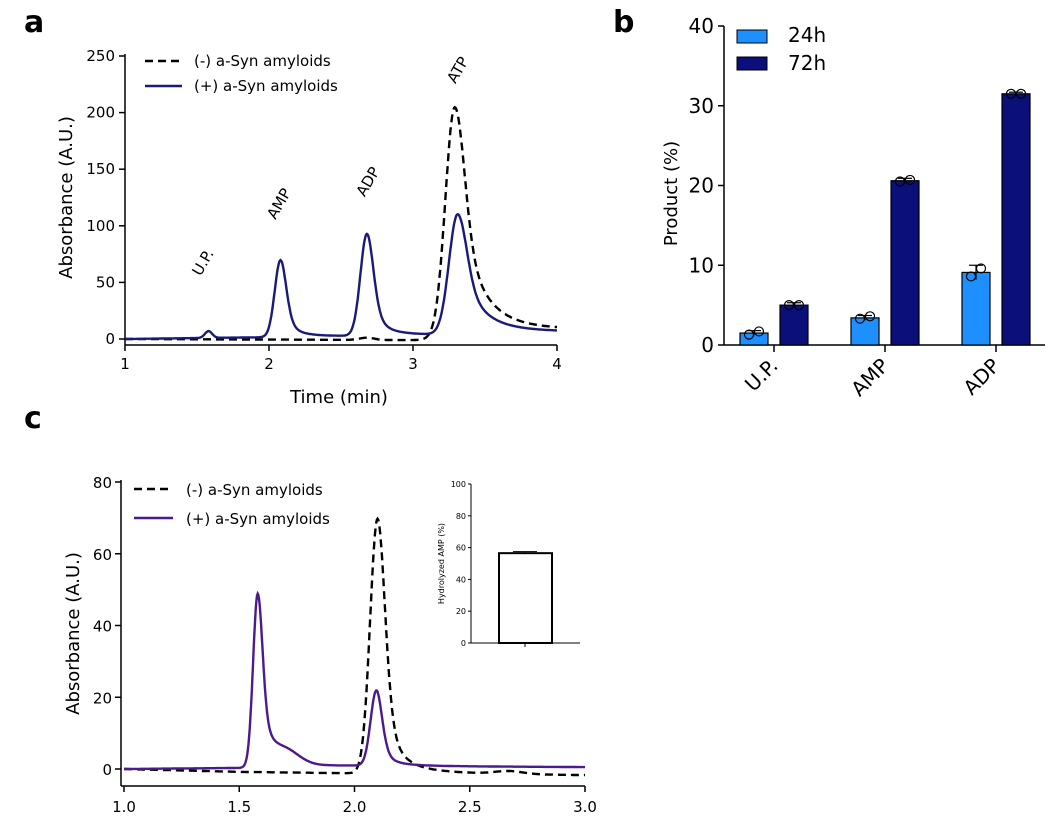 This screenshot has height=831, width=1062. Describe the element at coordinates (463, 643) in the screenshot. I see `inset-y-tick-label: 0` at that location.